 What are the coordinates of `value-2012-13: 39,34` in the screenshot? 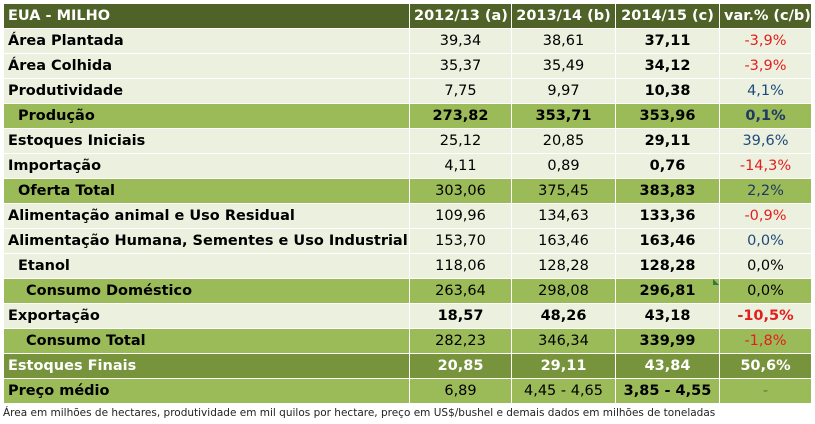 It's located at (460, 41).